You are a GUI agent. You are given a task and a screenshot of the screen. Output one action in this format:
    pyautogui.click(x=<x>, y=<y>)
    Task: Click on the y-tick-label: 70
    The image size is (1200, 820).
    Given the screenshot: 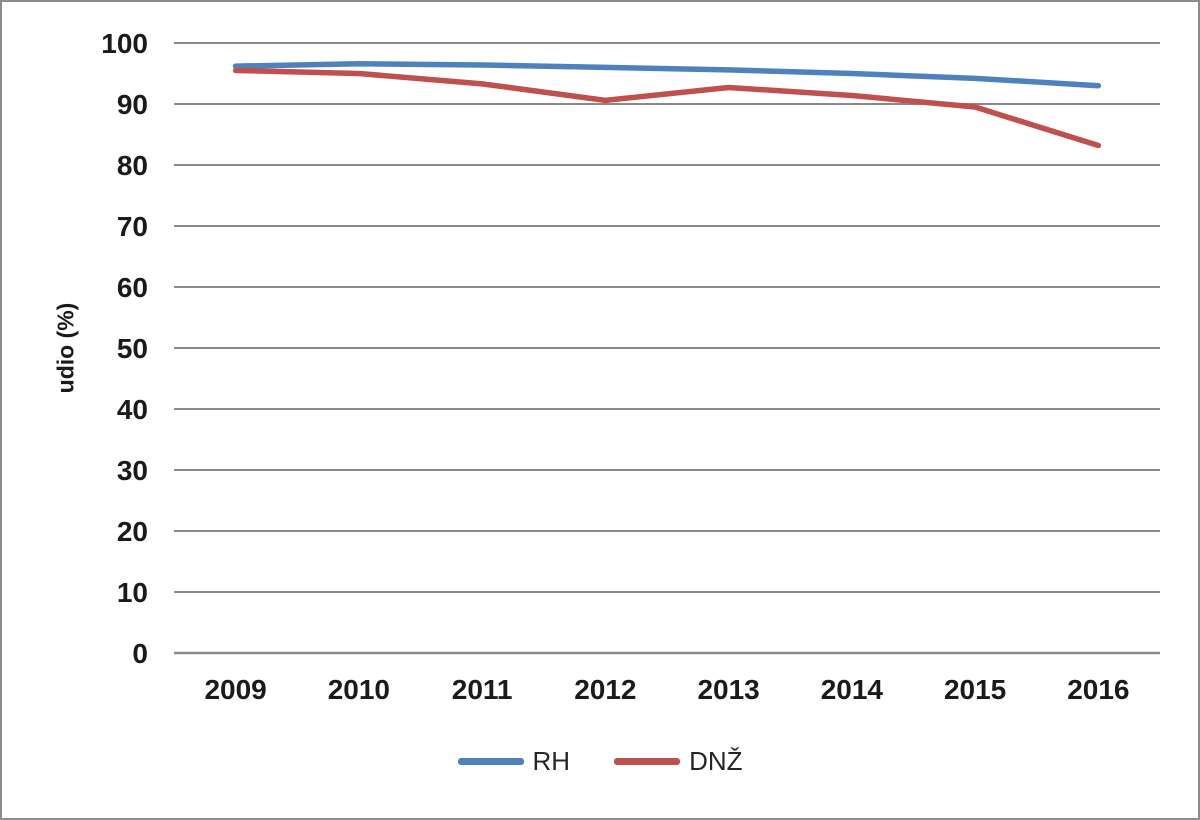 What is the action you would take?
    pyautogui.click(x=132, y=226)
    